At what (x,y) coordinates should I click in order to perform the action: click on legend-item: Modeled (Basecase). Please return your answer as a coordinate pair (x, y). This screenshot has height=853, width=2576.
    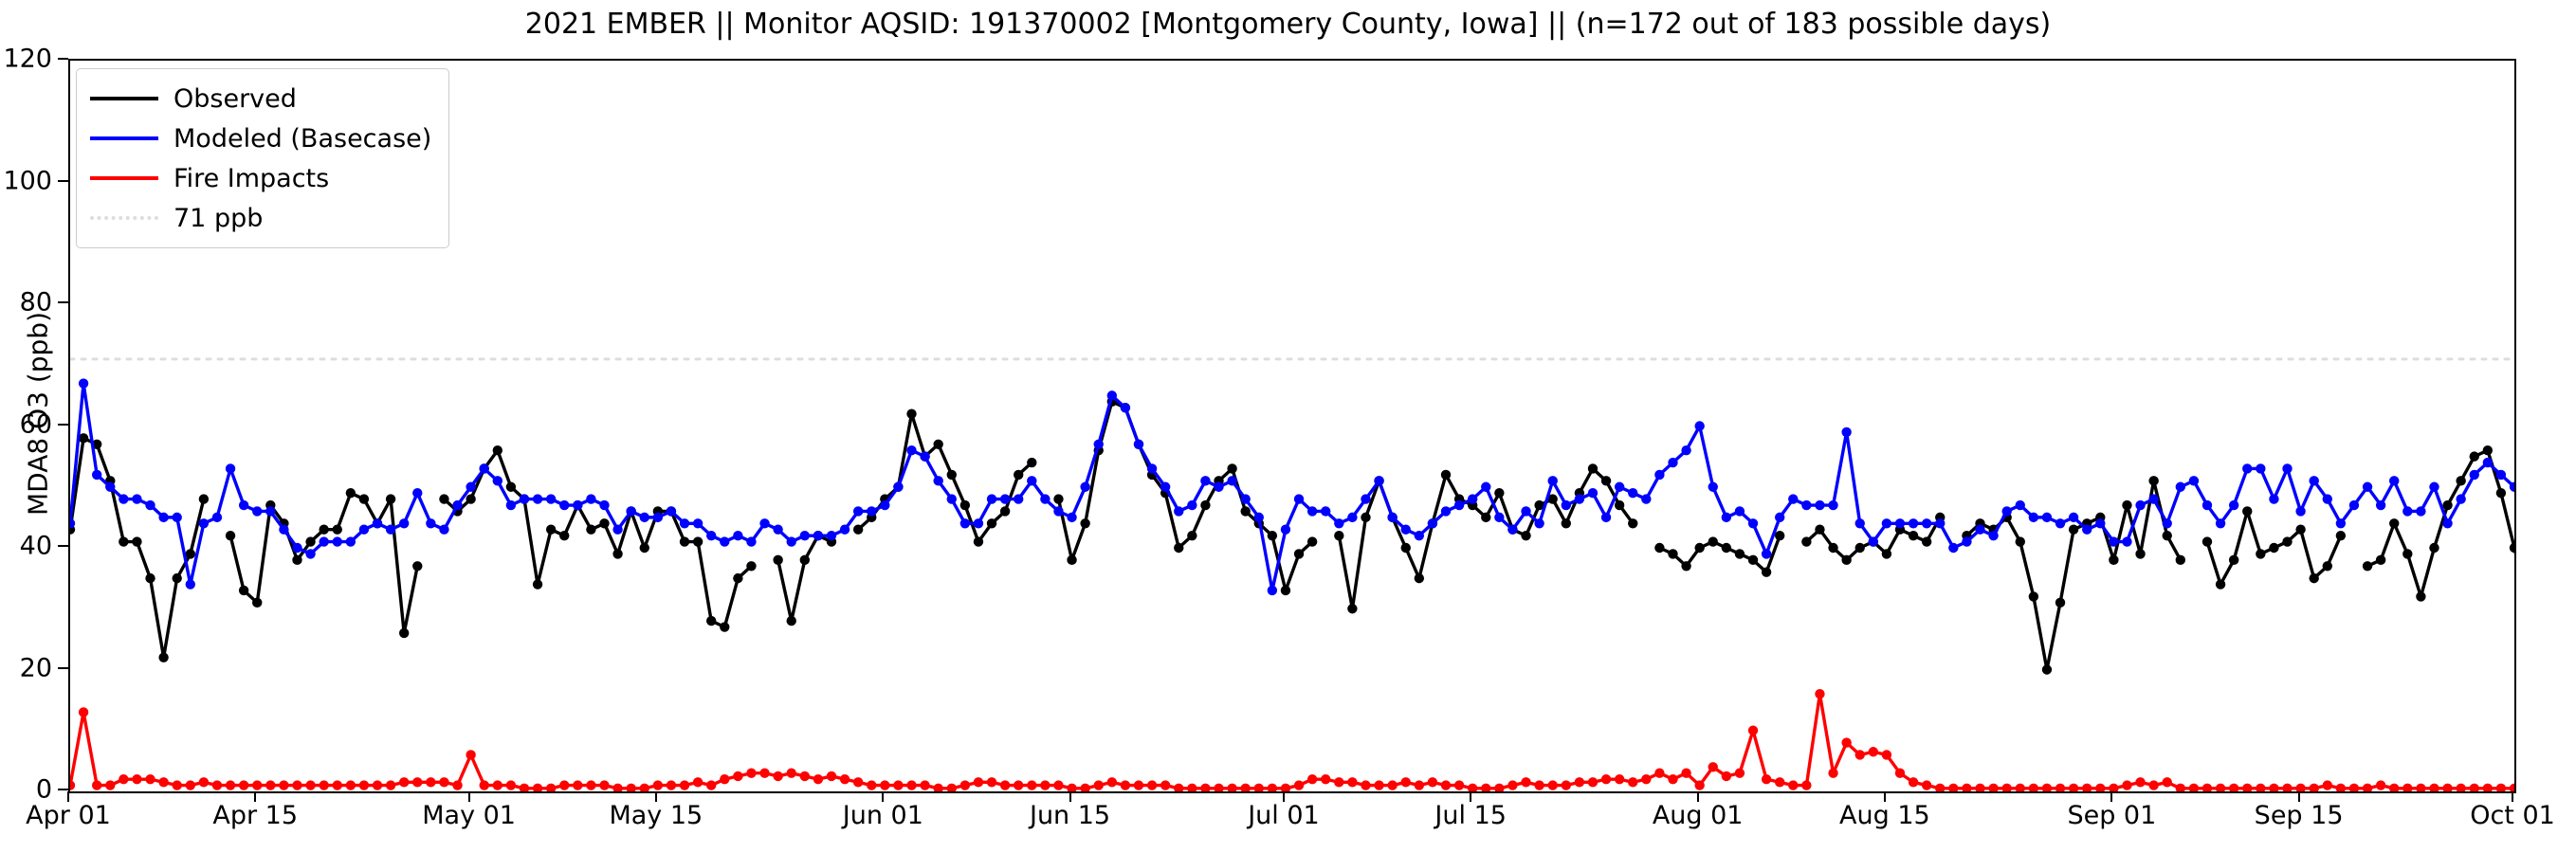
    Looking at the image, I should click on (260, 138).